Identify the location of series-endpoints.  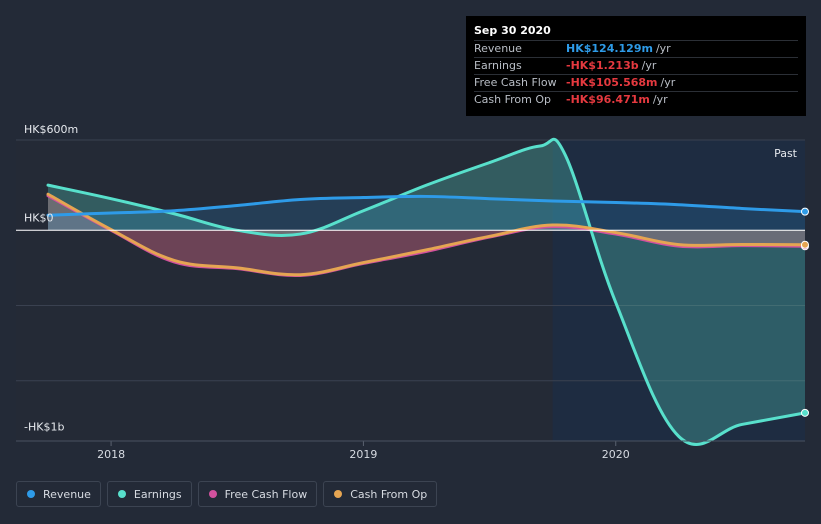
(805, 312).